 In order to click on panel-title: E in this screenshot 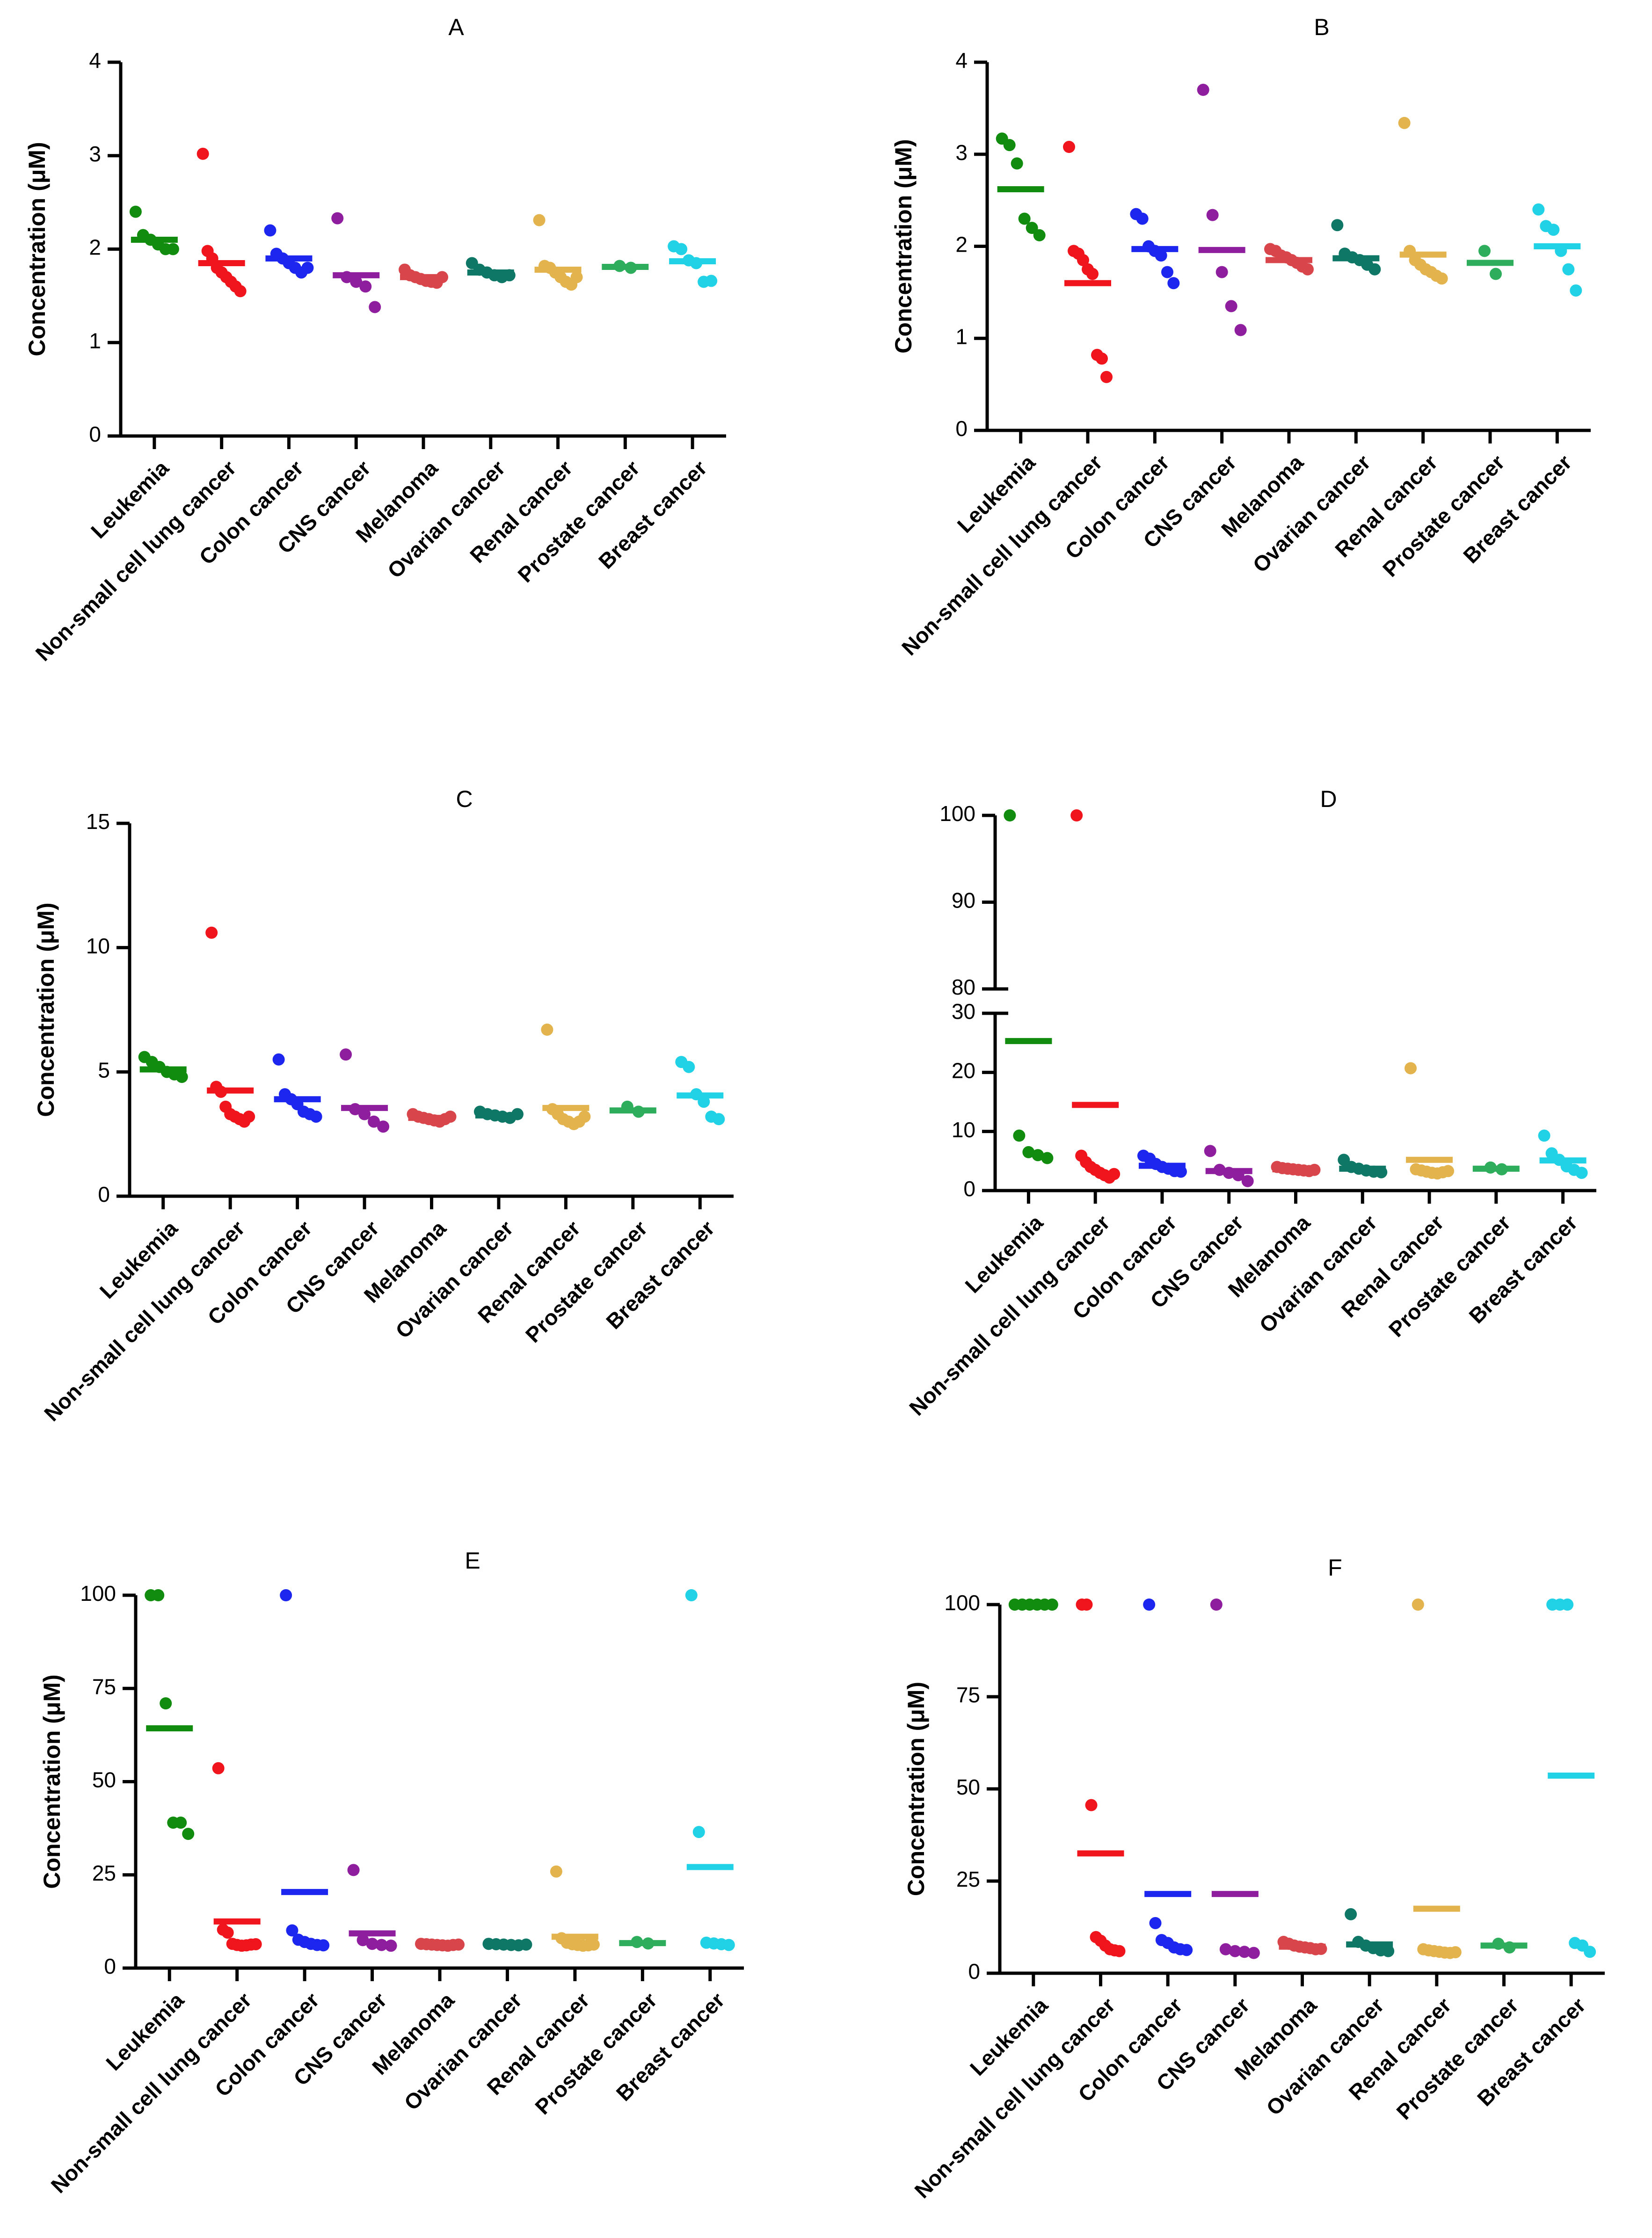, I will do `click(472, 1561)`.